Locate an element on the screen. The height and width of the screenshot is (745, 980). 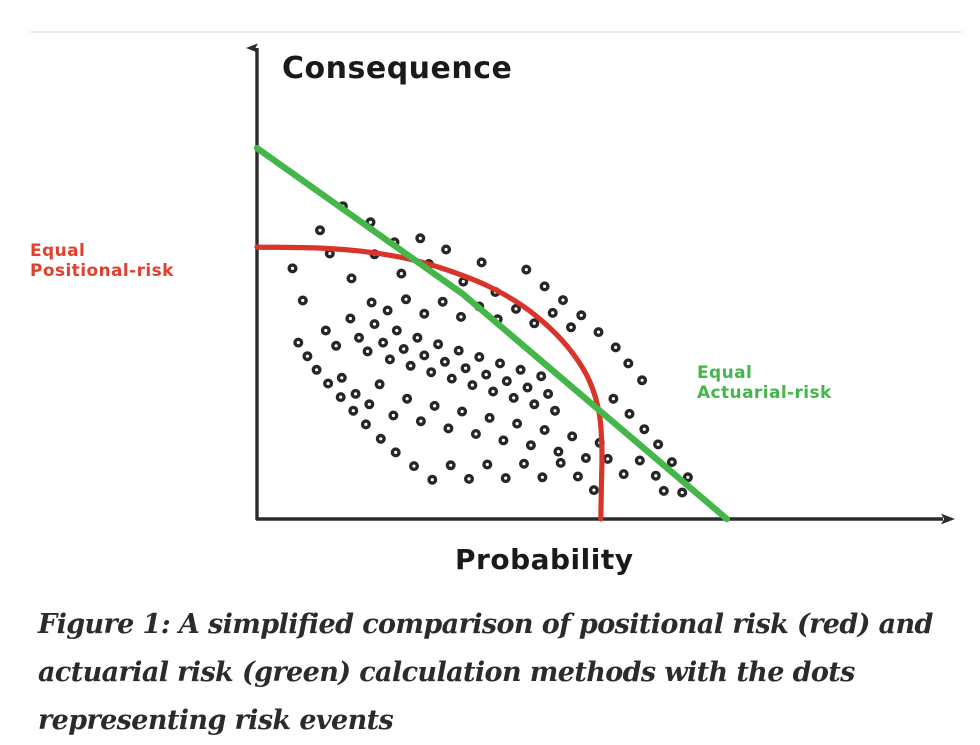
x-axis-title: Probability is located at coordinates (544, 559).